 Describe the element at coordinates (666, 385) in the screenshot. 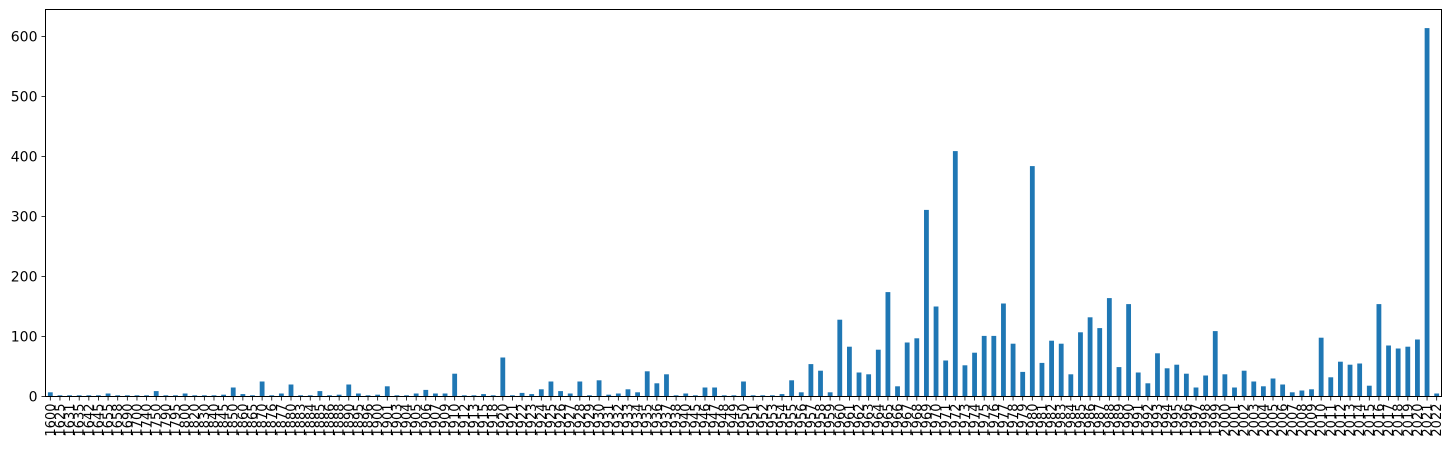

I see `bar-1937` at that location.